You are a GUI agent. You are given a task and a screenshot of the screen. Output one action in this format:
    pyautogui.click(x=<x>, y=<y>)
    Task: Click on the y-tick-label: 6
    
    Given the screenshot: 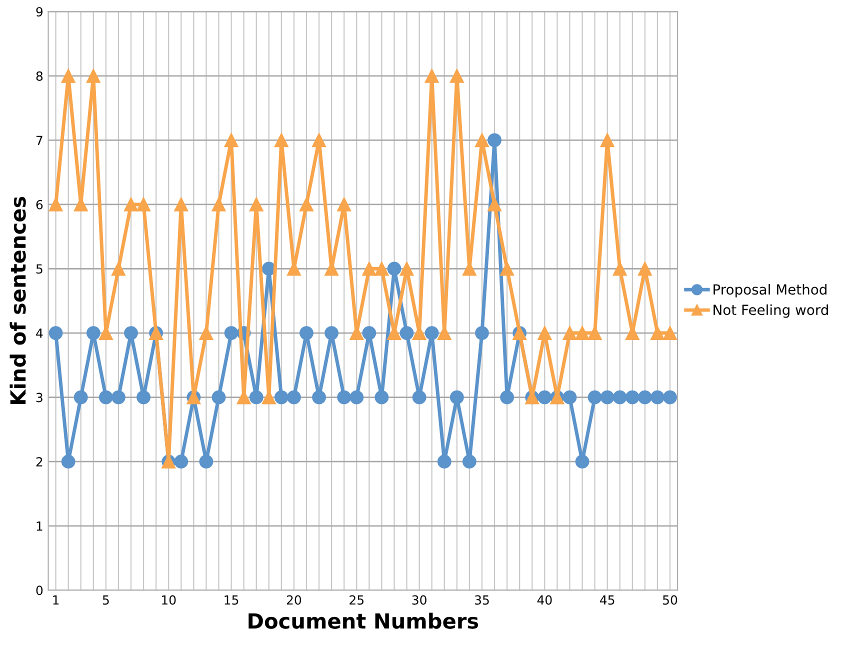 What is the action you would take?
    pyautogui.click(x=39, y=205)
    